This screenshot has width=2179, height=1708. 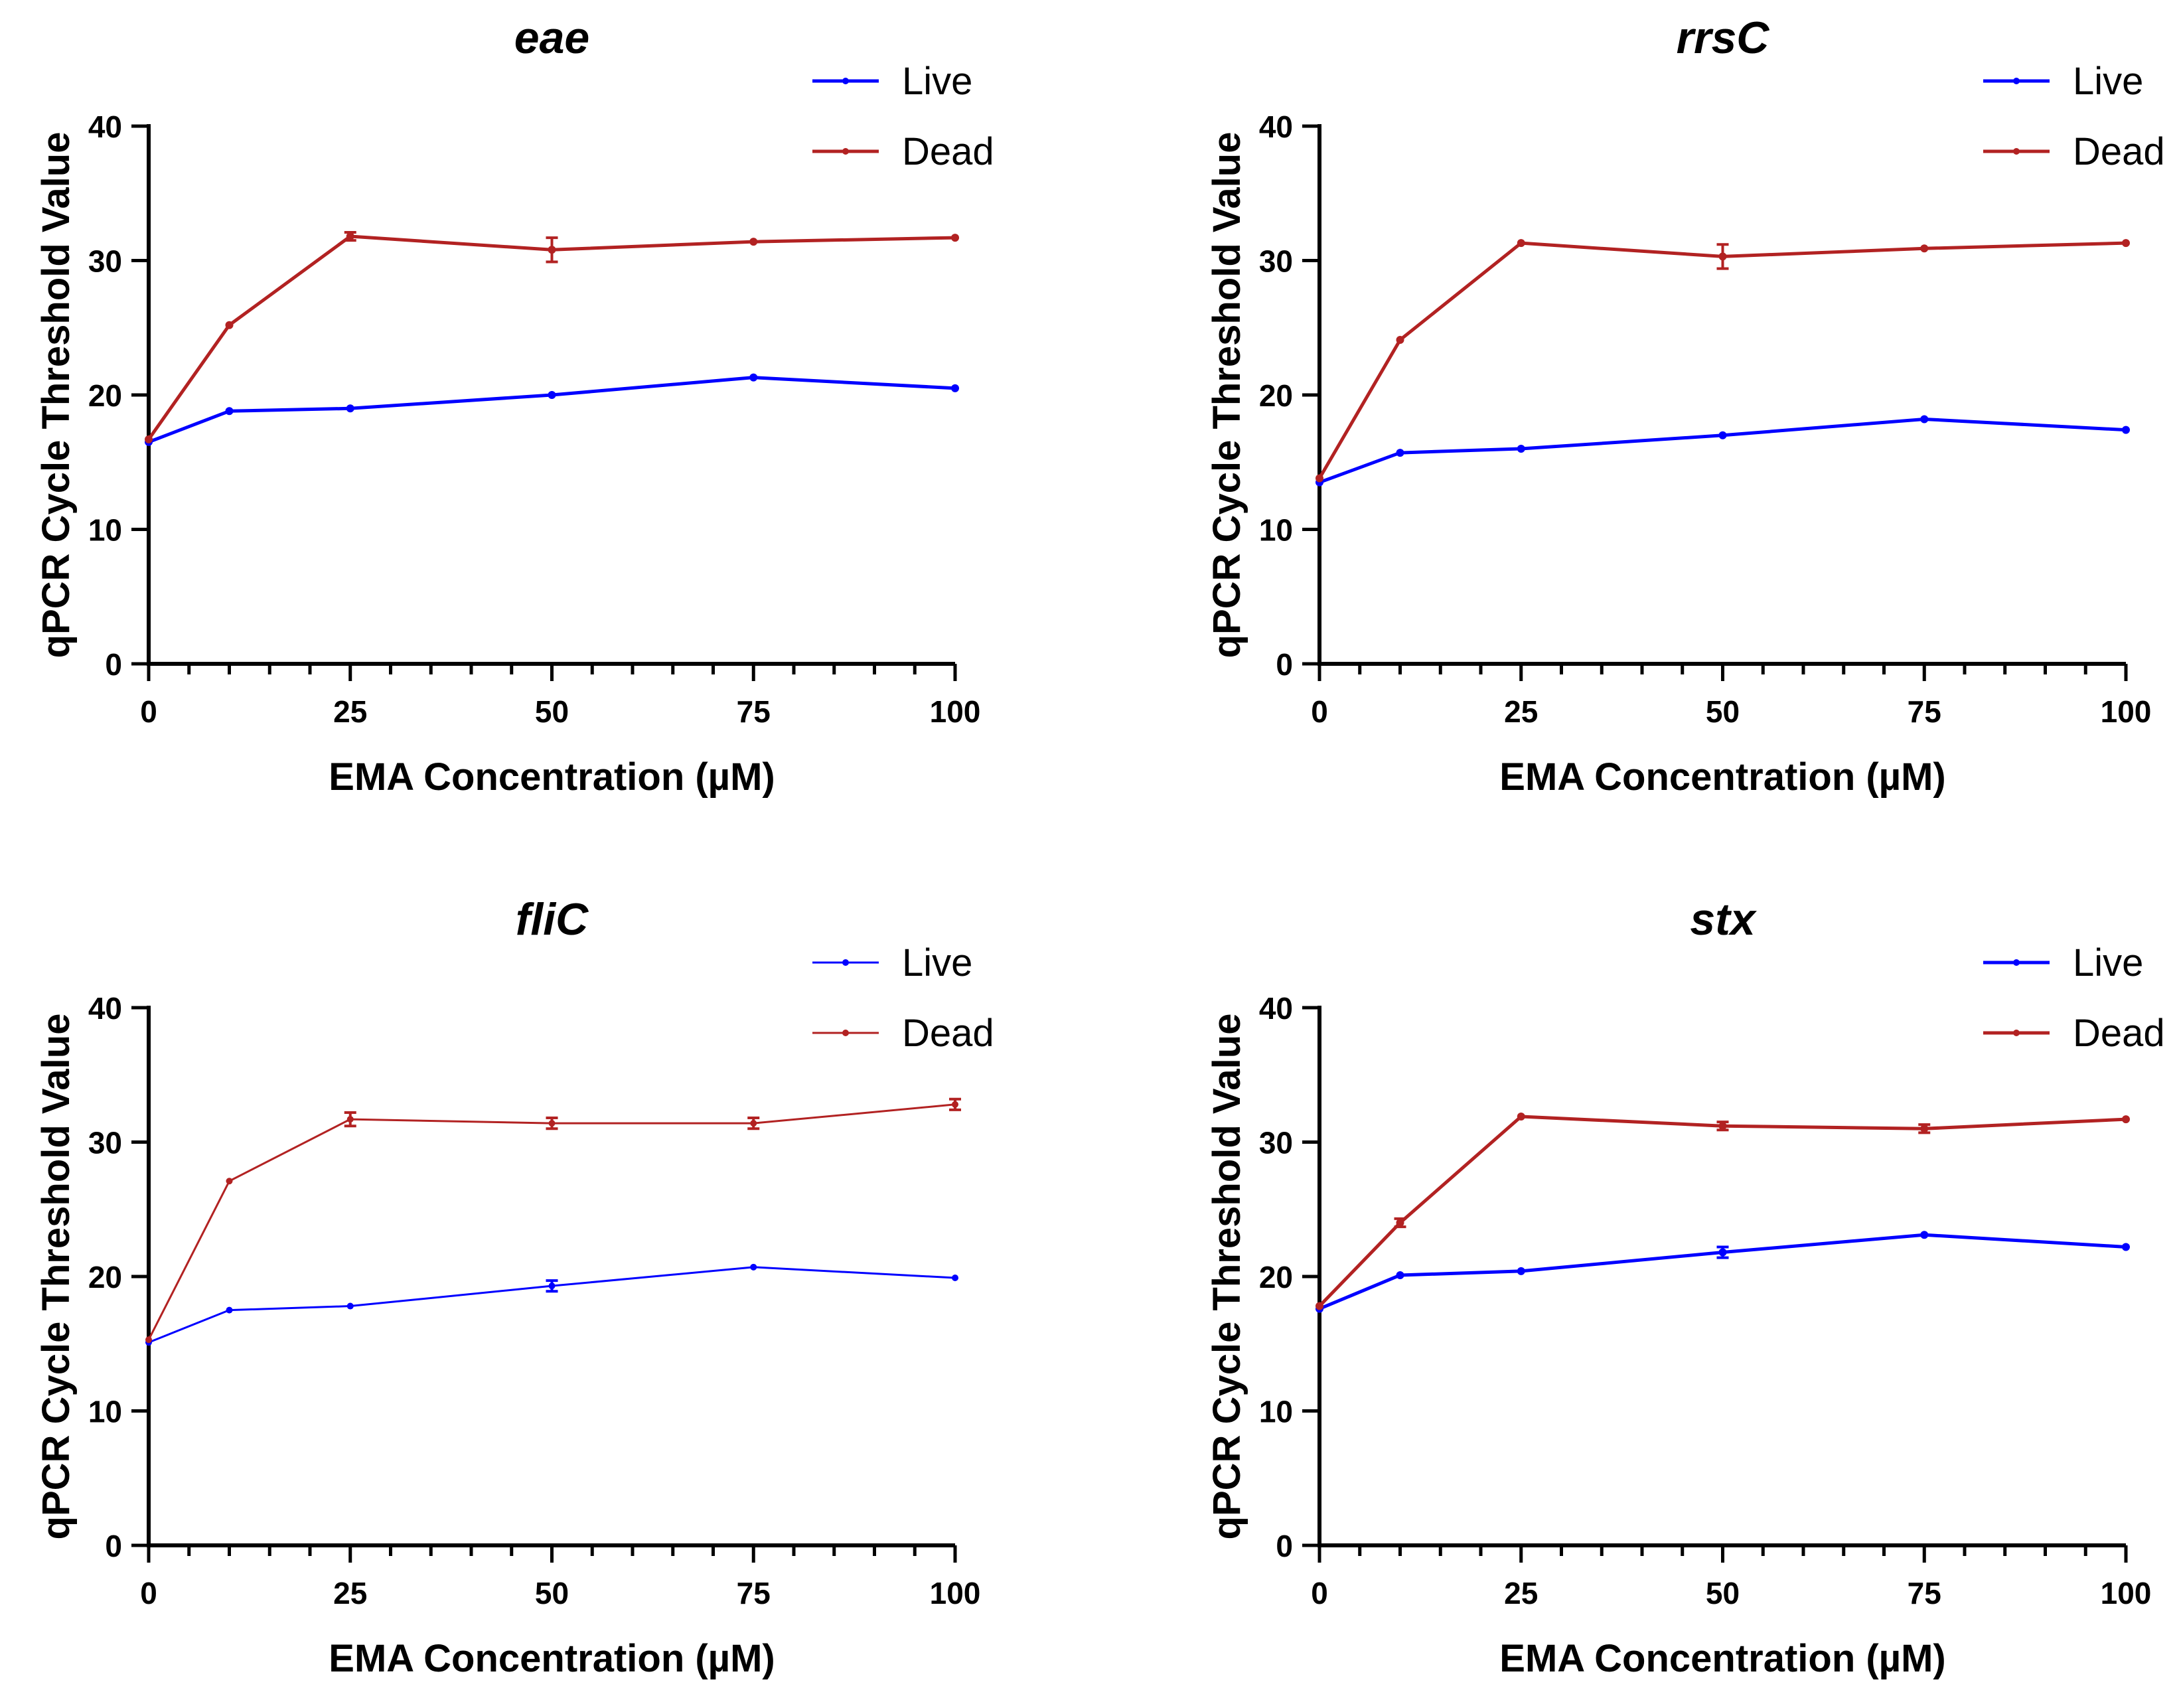 What do you see at coordinates (1723, 919) in the screenshot?
I see `chart-title: stx` at bounding box center [1723, 919].